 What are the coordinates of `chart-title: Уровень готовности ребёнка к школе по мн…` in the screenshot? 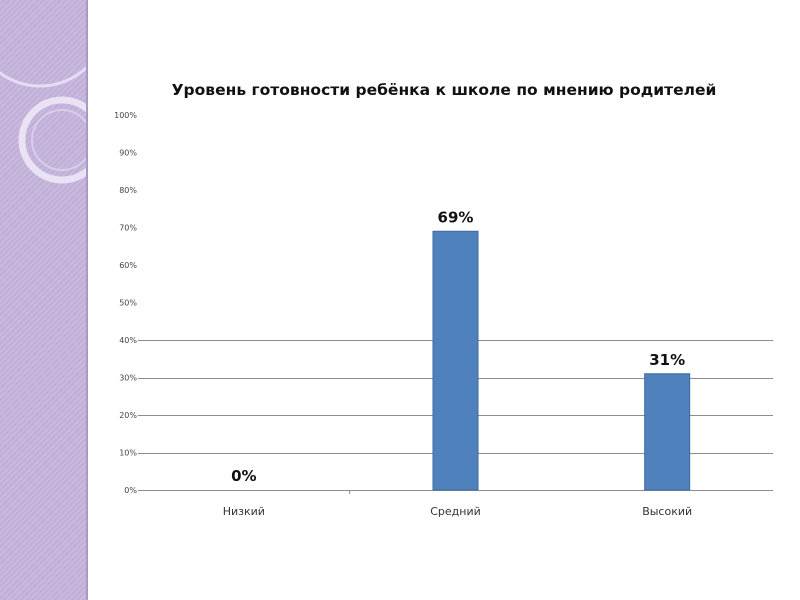 It's located at (444, 90).